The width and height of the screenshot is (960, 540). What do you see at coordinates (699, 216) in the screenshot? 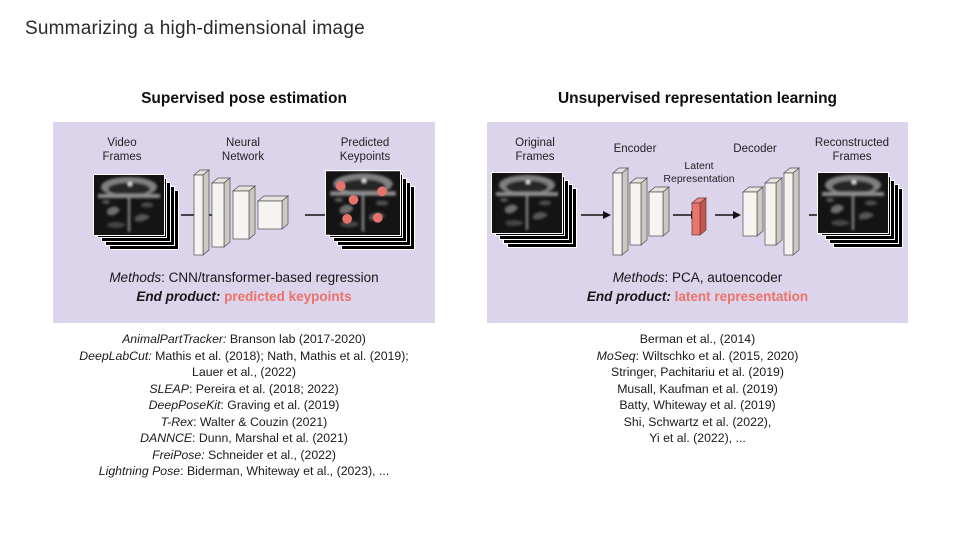
I see `latent-representation-icon` at bounding box center [699, 216].